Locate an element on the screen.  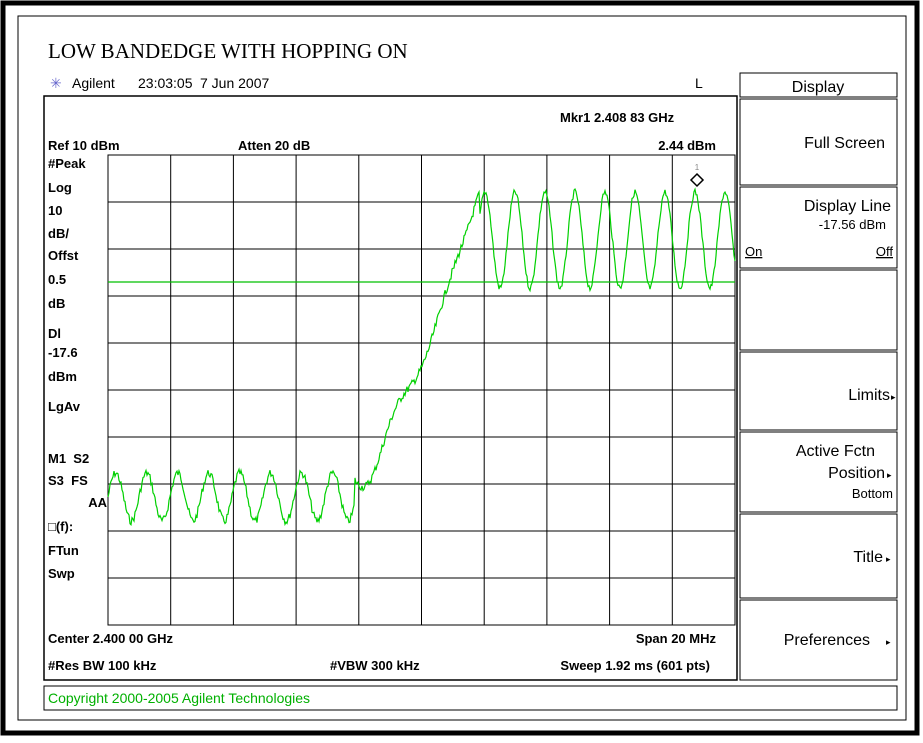
softkey-label: Active Fctn is located at coordinates (835, 451).